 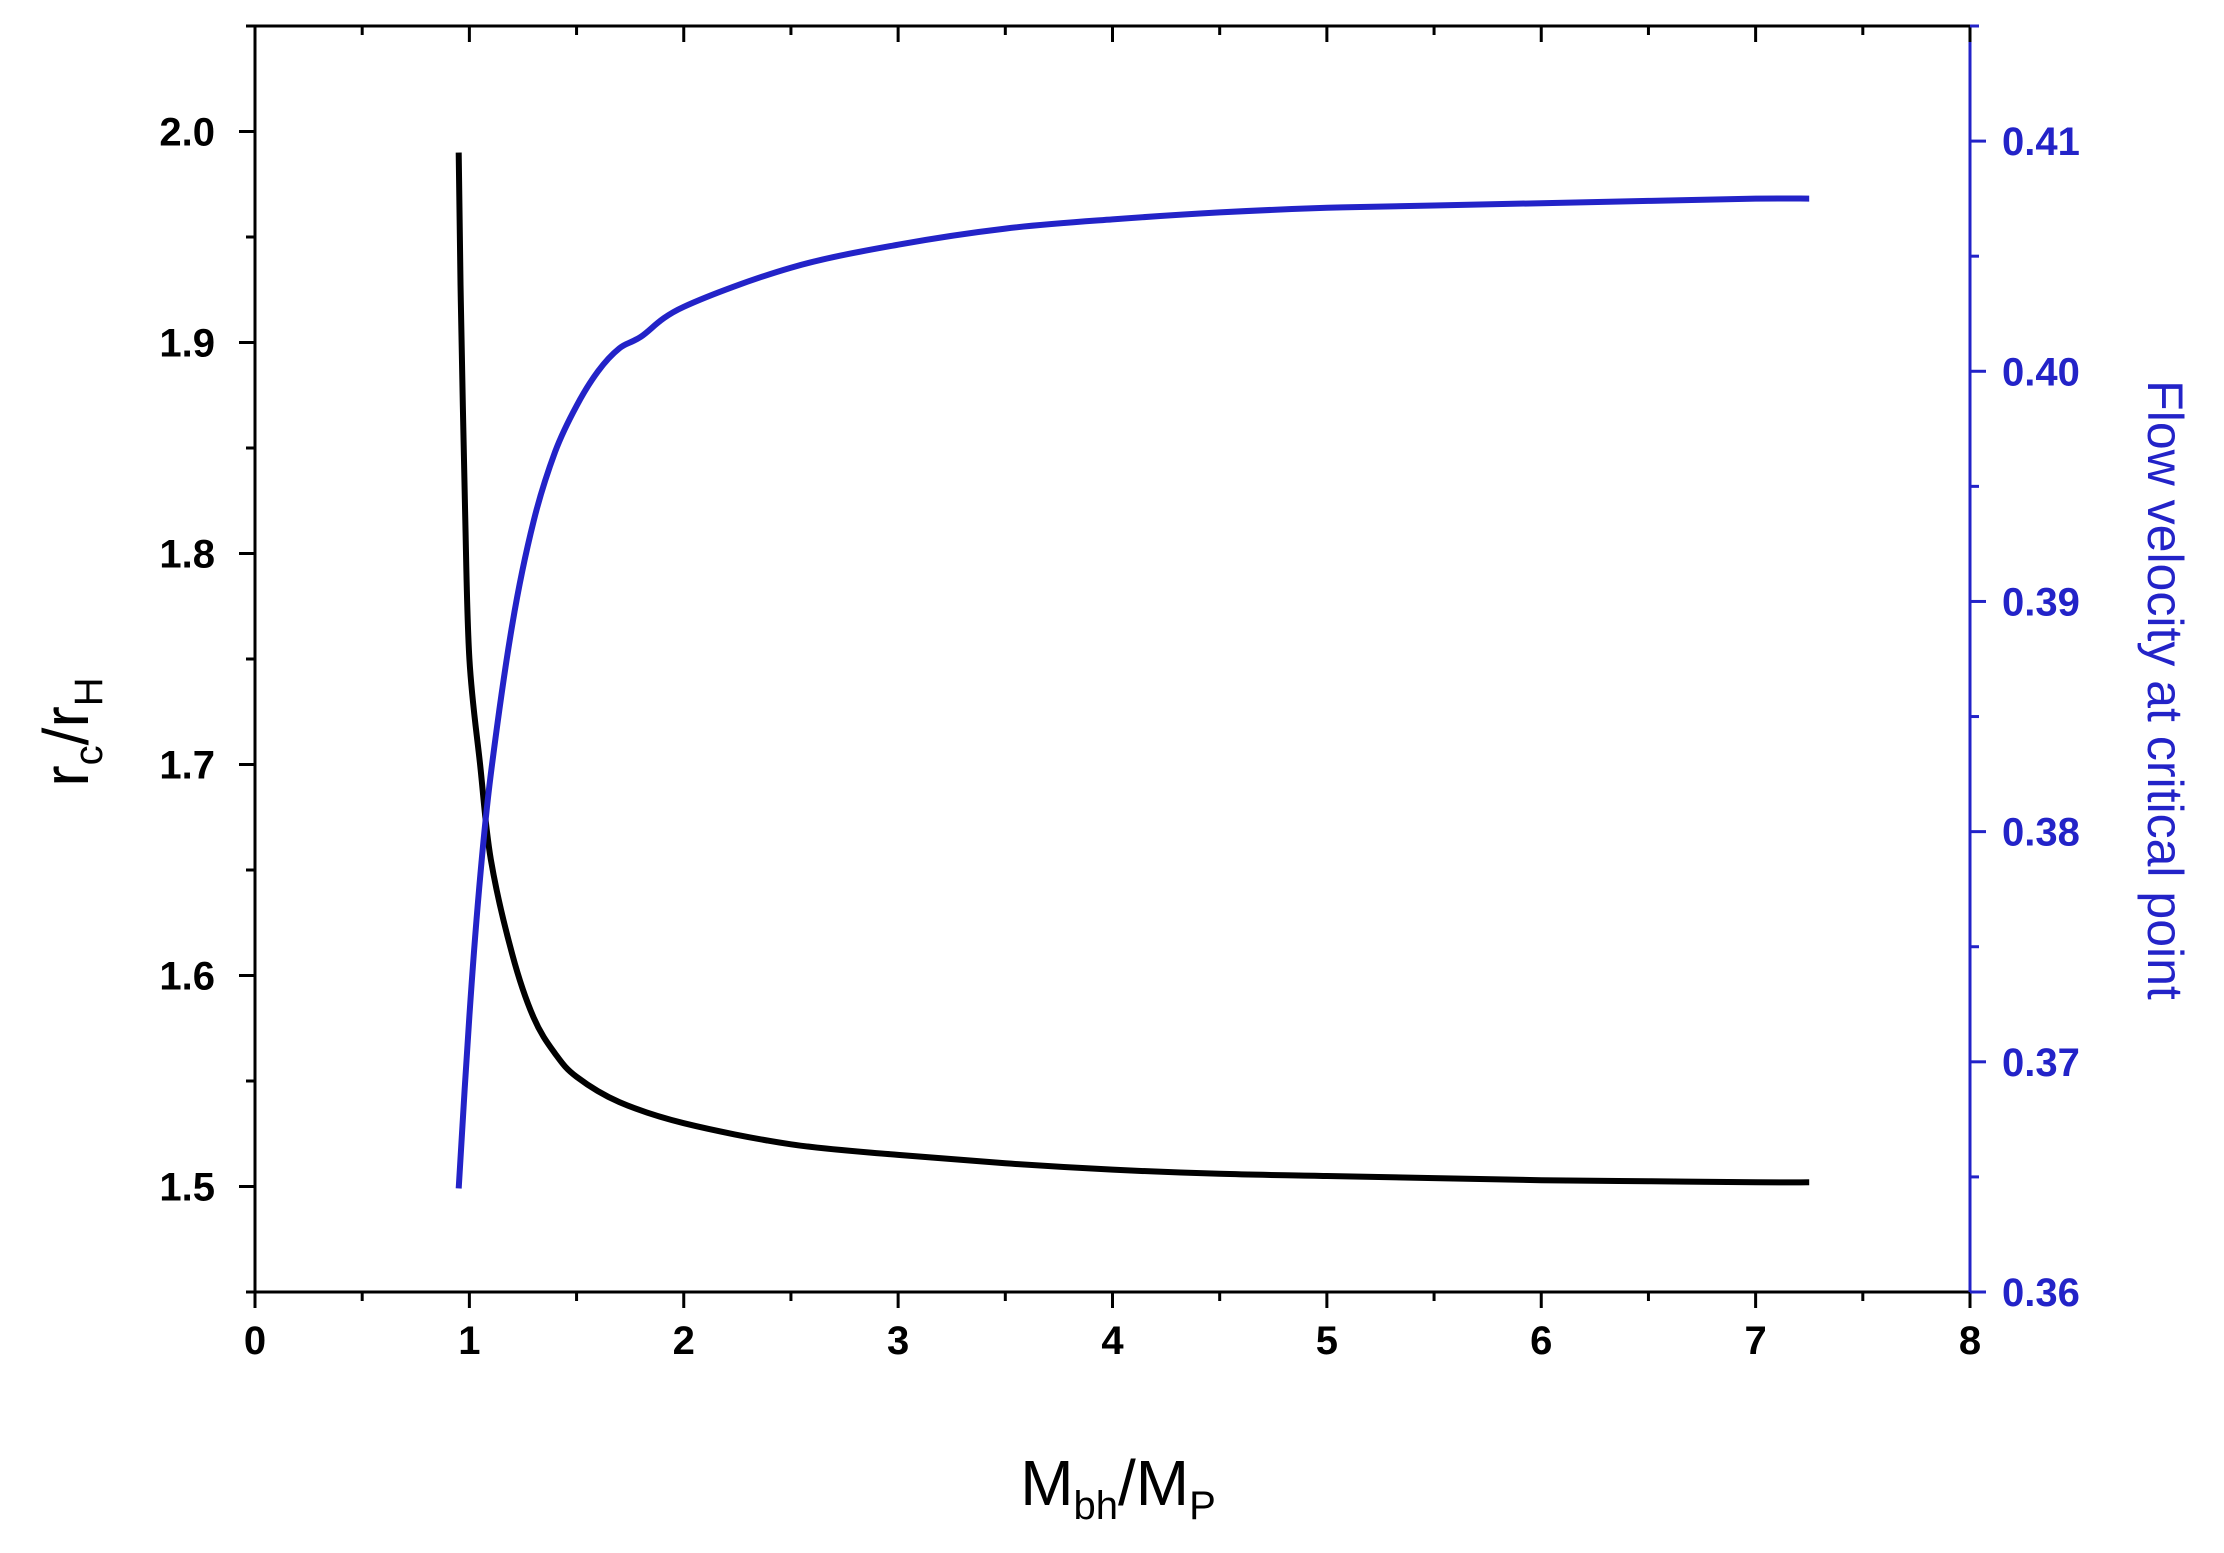 I want to click on right-y-axis-label: Flow velocity at critical point, so click(x=2165, y=690).